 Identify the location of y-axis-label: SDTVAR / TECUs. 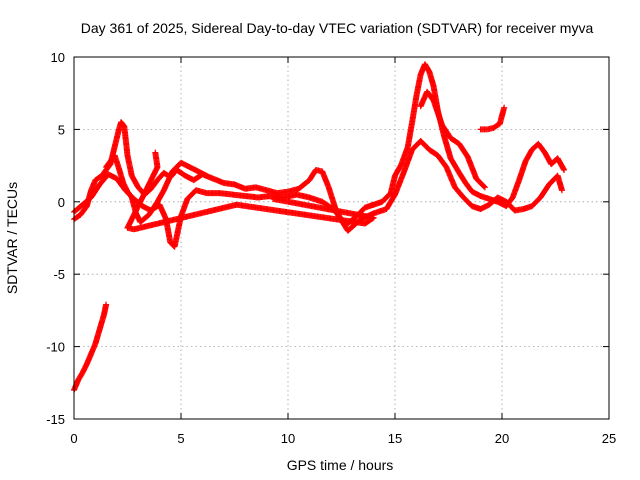
(12, 238).